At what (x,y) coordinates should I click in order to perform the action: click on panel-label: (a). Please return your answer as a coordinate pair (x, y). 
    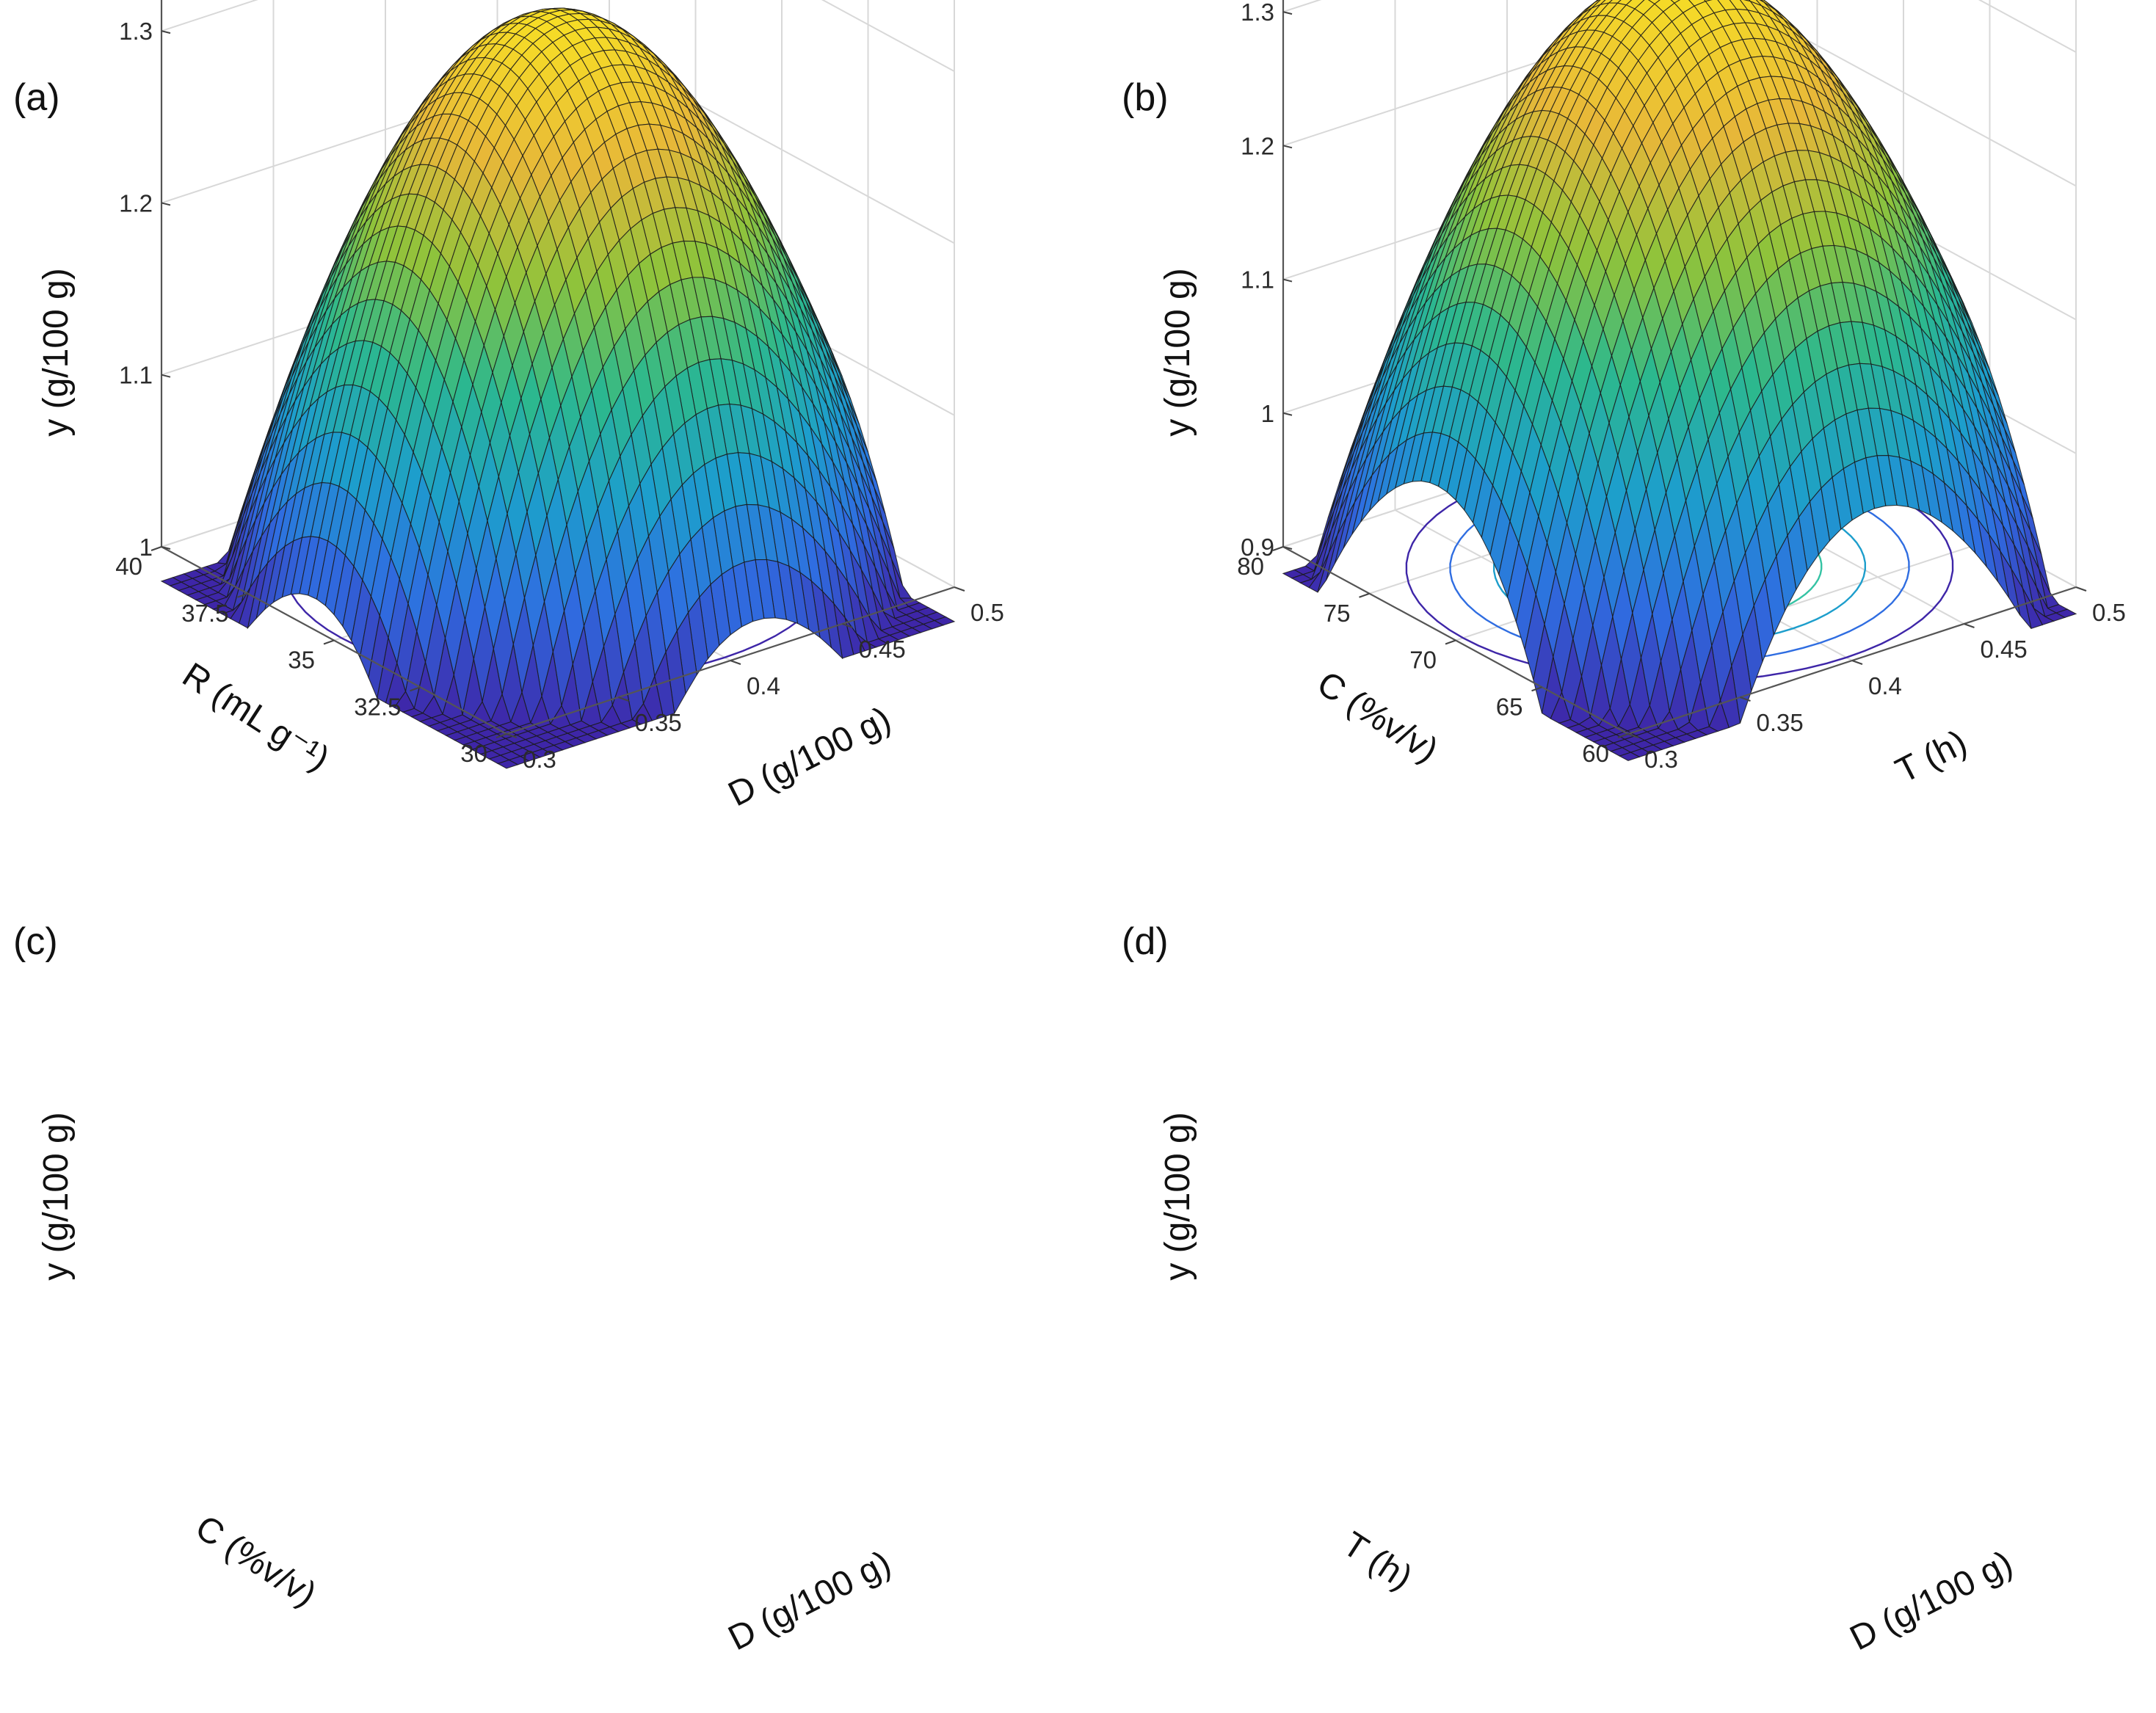
    Looking at the image, I should click on (36, 97).